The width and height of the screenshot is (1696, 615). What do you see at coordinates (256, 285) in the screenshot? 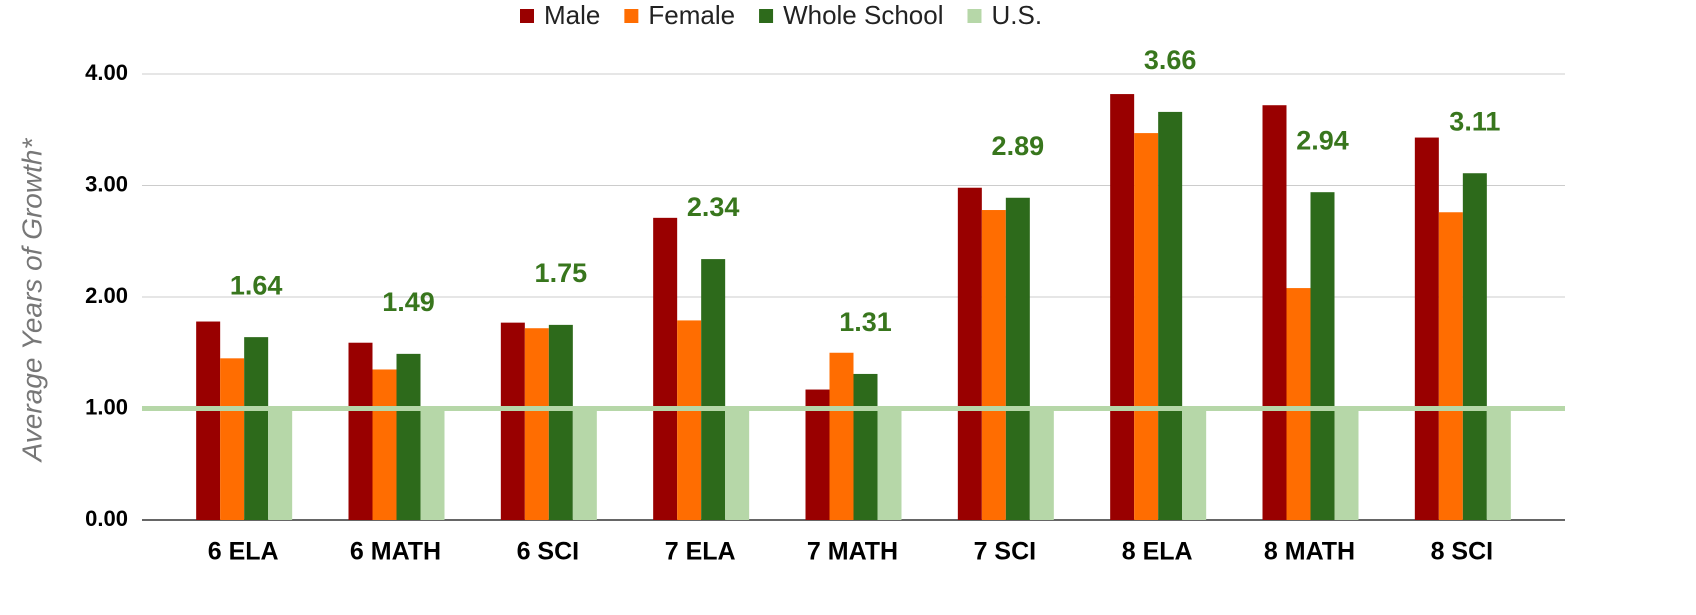
I see `data-label: 1.64` at bounding box center [256, 285].